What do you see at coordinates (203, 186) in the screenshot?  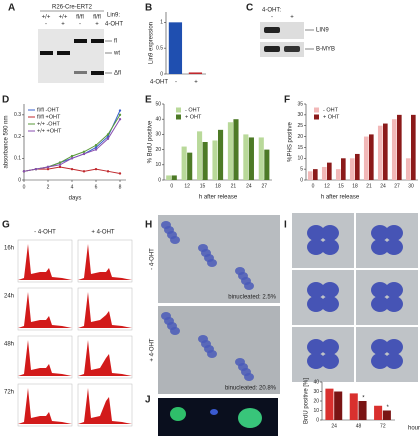 I see `x-tick-label: 15` at bounding box center [203, 186].